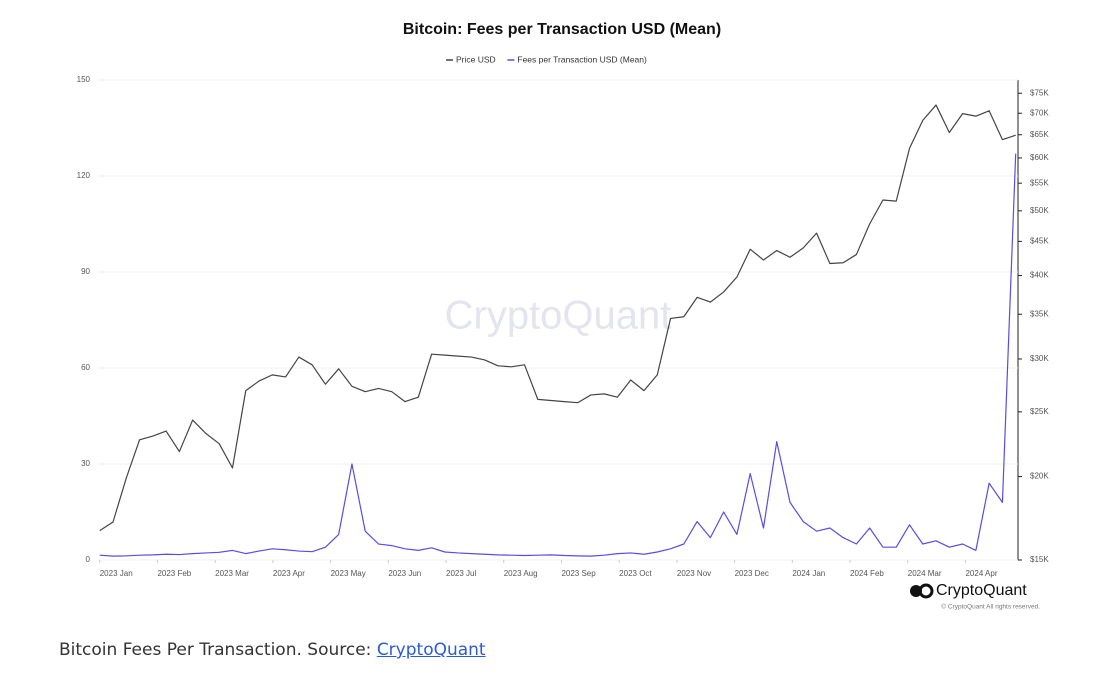 This screenshot has width=1118, height=674. I want to click on watermark: CryptoQuant, so click(558, 316).